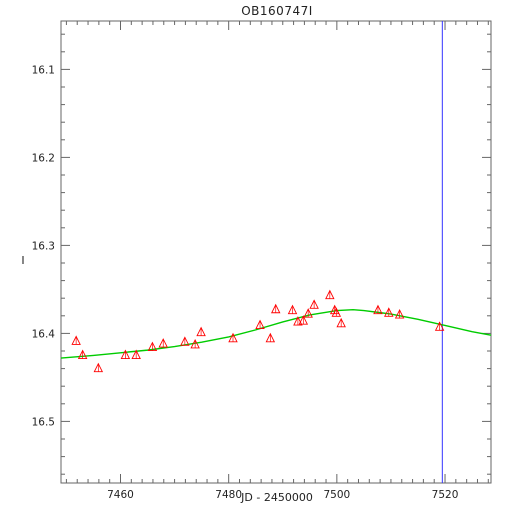 This screenshot has height=515, width=510. I want to click on y-tick-label: 16.3, so click(43, 246).